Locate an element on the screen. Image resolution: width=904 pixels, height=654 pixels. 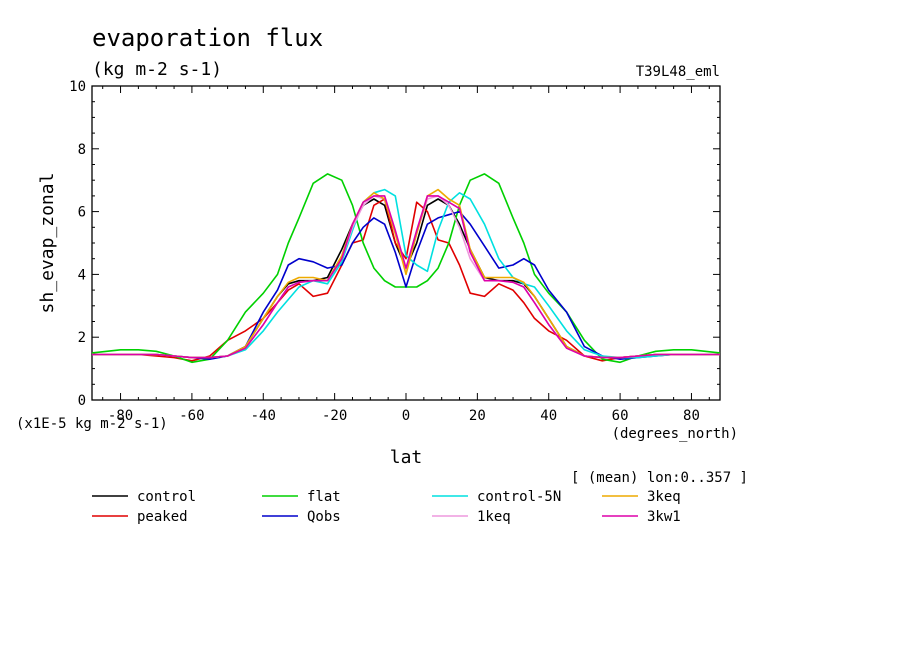
x-tick-label: 0 is located at coordinates (406, 416).